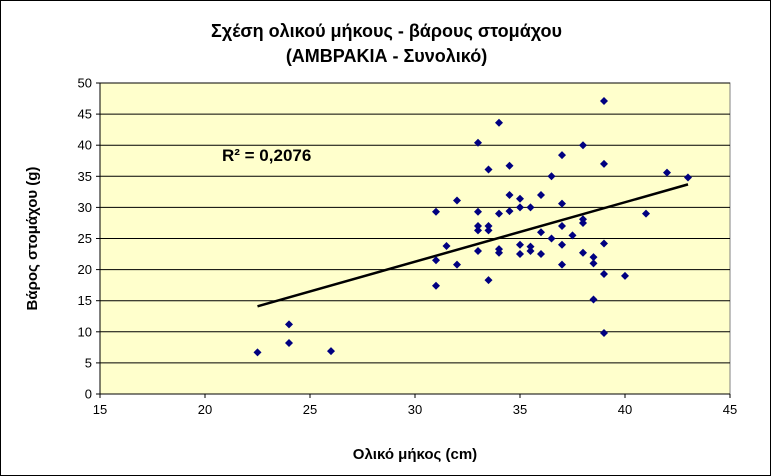 The image size is (771, 476). I want to click on y-axis-label: Βάρος στομάχου (g), so click(32, 239).